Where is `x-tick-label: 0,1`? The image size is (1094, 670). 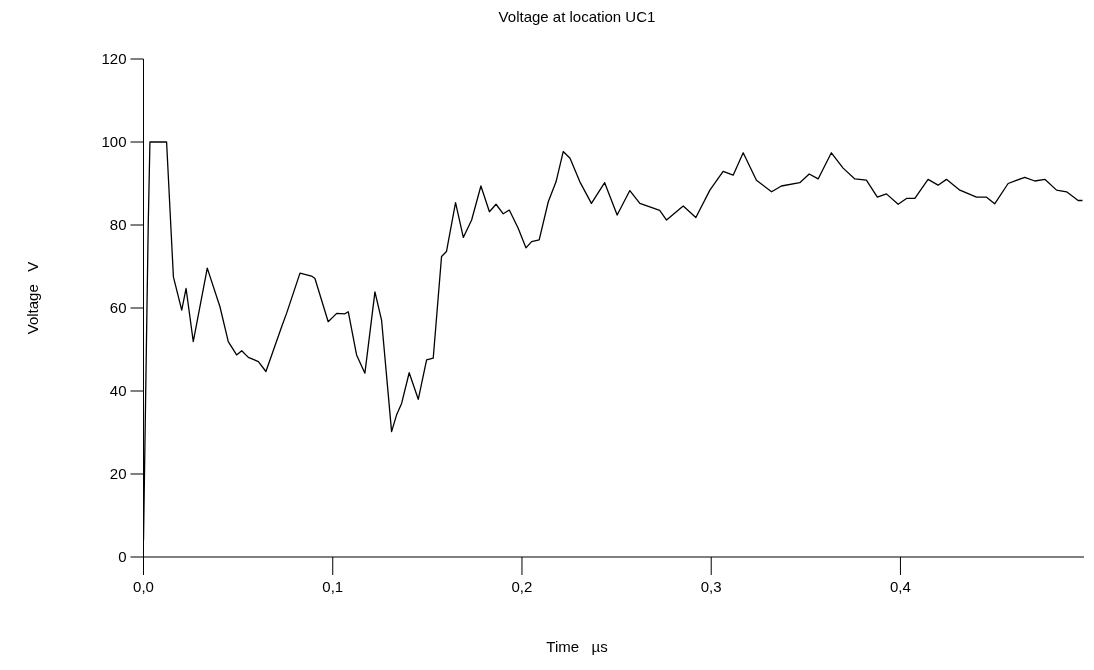
x-tick-label: 0,1 is located at coordinates (333, 586).